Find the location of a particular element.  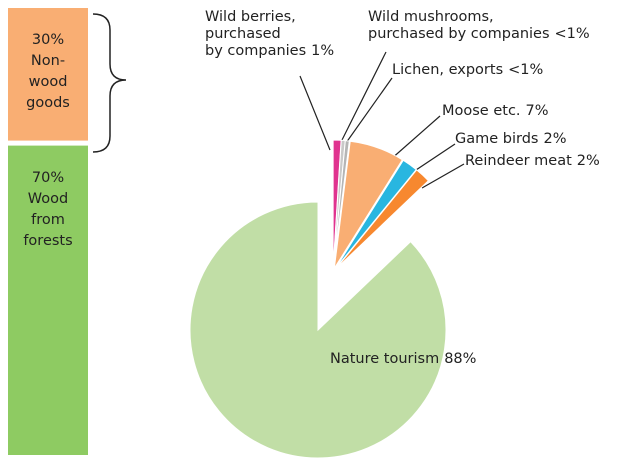

slice-label: Nature tourism 88% is located at coordinates (403, 359).